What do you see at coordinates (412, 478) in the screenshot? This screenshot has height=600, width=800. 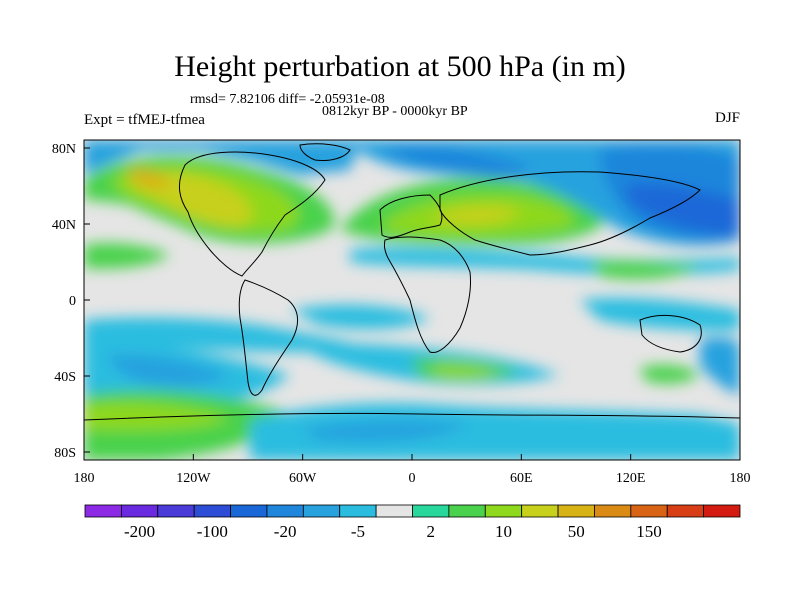 I see `lon-tick-label: 0` at bounding box center [412, 478].